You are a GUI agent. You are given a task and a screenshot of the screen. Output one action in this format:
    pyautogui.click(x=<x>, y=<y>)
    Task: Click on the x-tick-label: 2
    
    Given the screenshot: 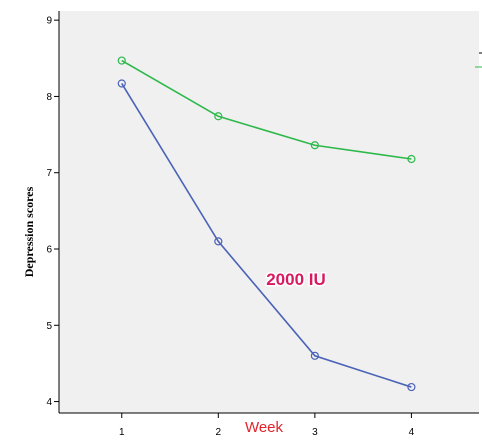 What is the action you would take?
    pyautogui.click(x=219, y=432)
    